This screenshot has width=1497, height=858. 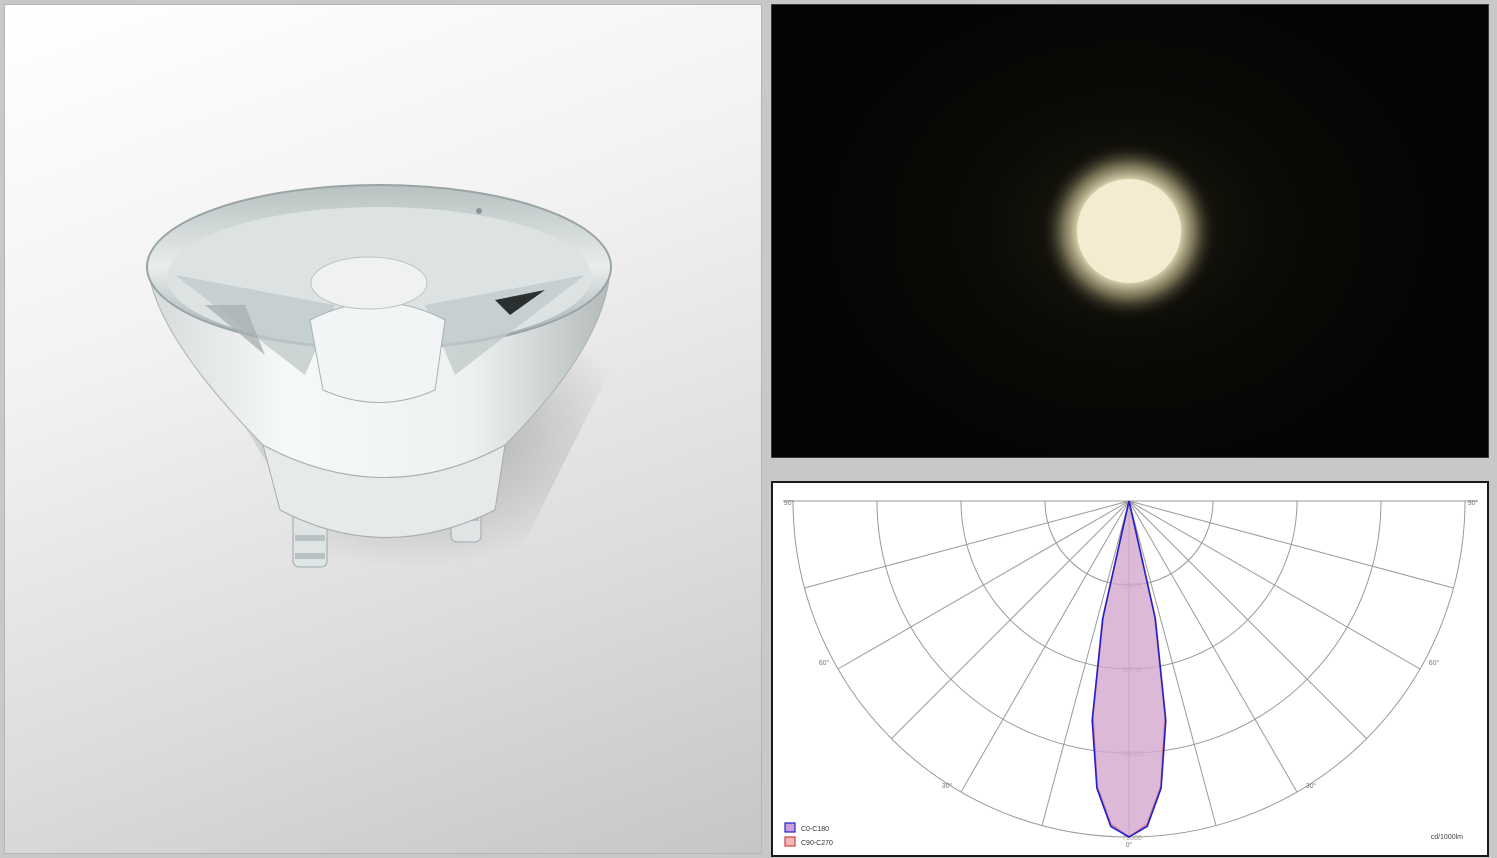 I want to click on angle-label-left: 30°, so click(x=947, y=786).